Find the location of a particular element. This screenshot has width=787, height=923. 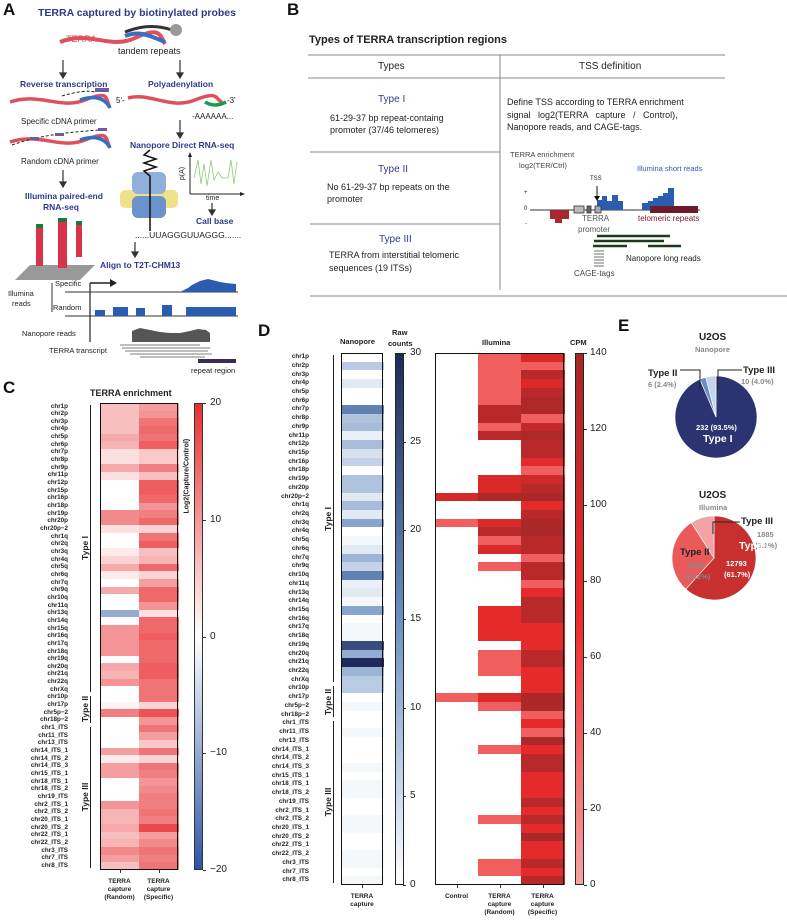

row-label: chr3_ITS is located at coordinates (295, 862).